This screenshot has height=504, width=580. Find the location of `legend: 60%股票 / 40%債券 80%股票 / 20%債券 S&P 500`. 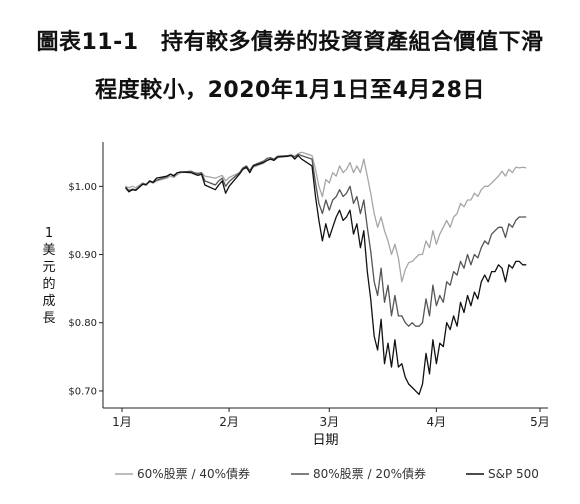

legend: 60%股票 / 40%債券 80%股票 / 20%債券 S&P 500 is located at coordinates (327, 473).